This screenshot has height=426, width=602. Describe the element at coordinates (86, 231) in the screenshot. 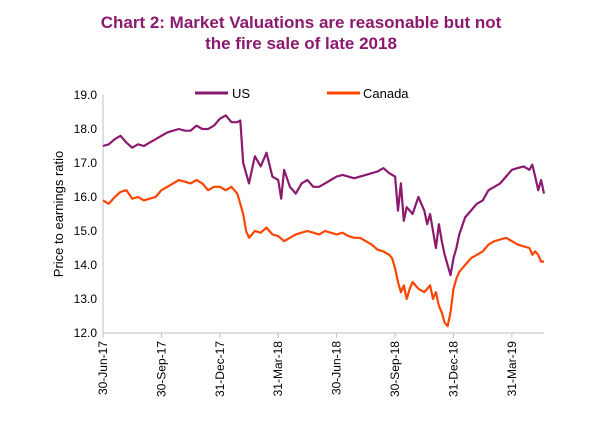

I see `y-tick-label: 15.0` at that location.